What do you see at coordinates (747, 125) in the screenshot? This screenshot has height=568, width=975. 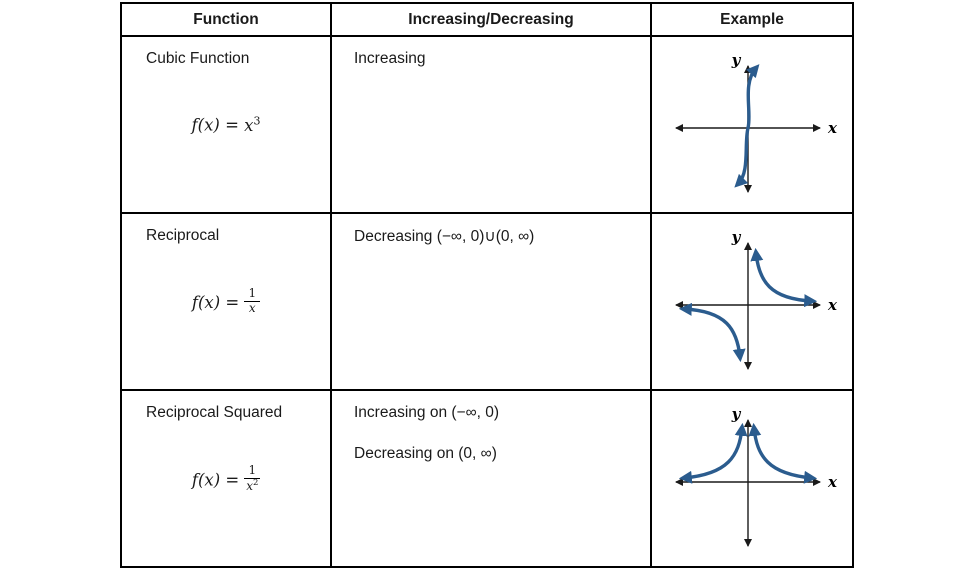 I see `cubic-curve` at bounding box center [747, 125].